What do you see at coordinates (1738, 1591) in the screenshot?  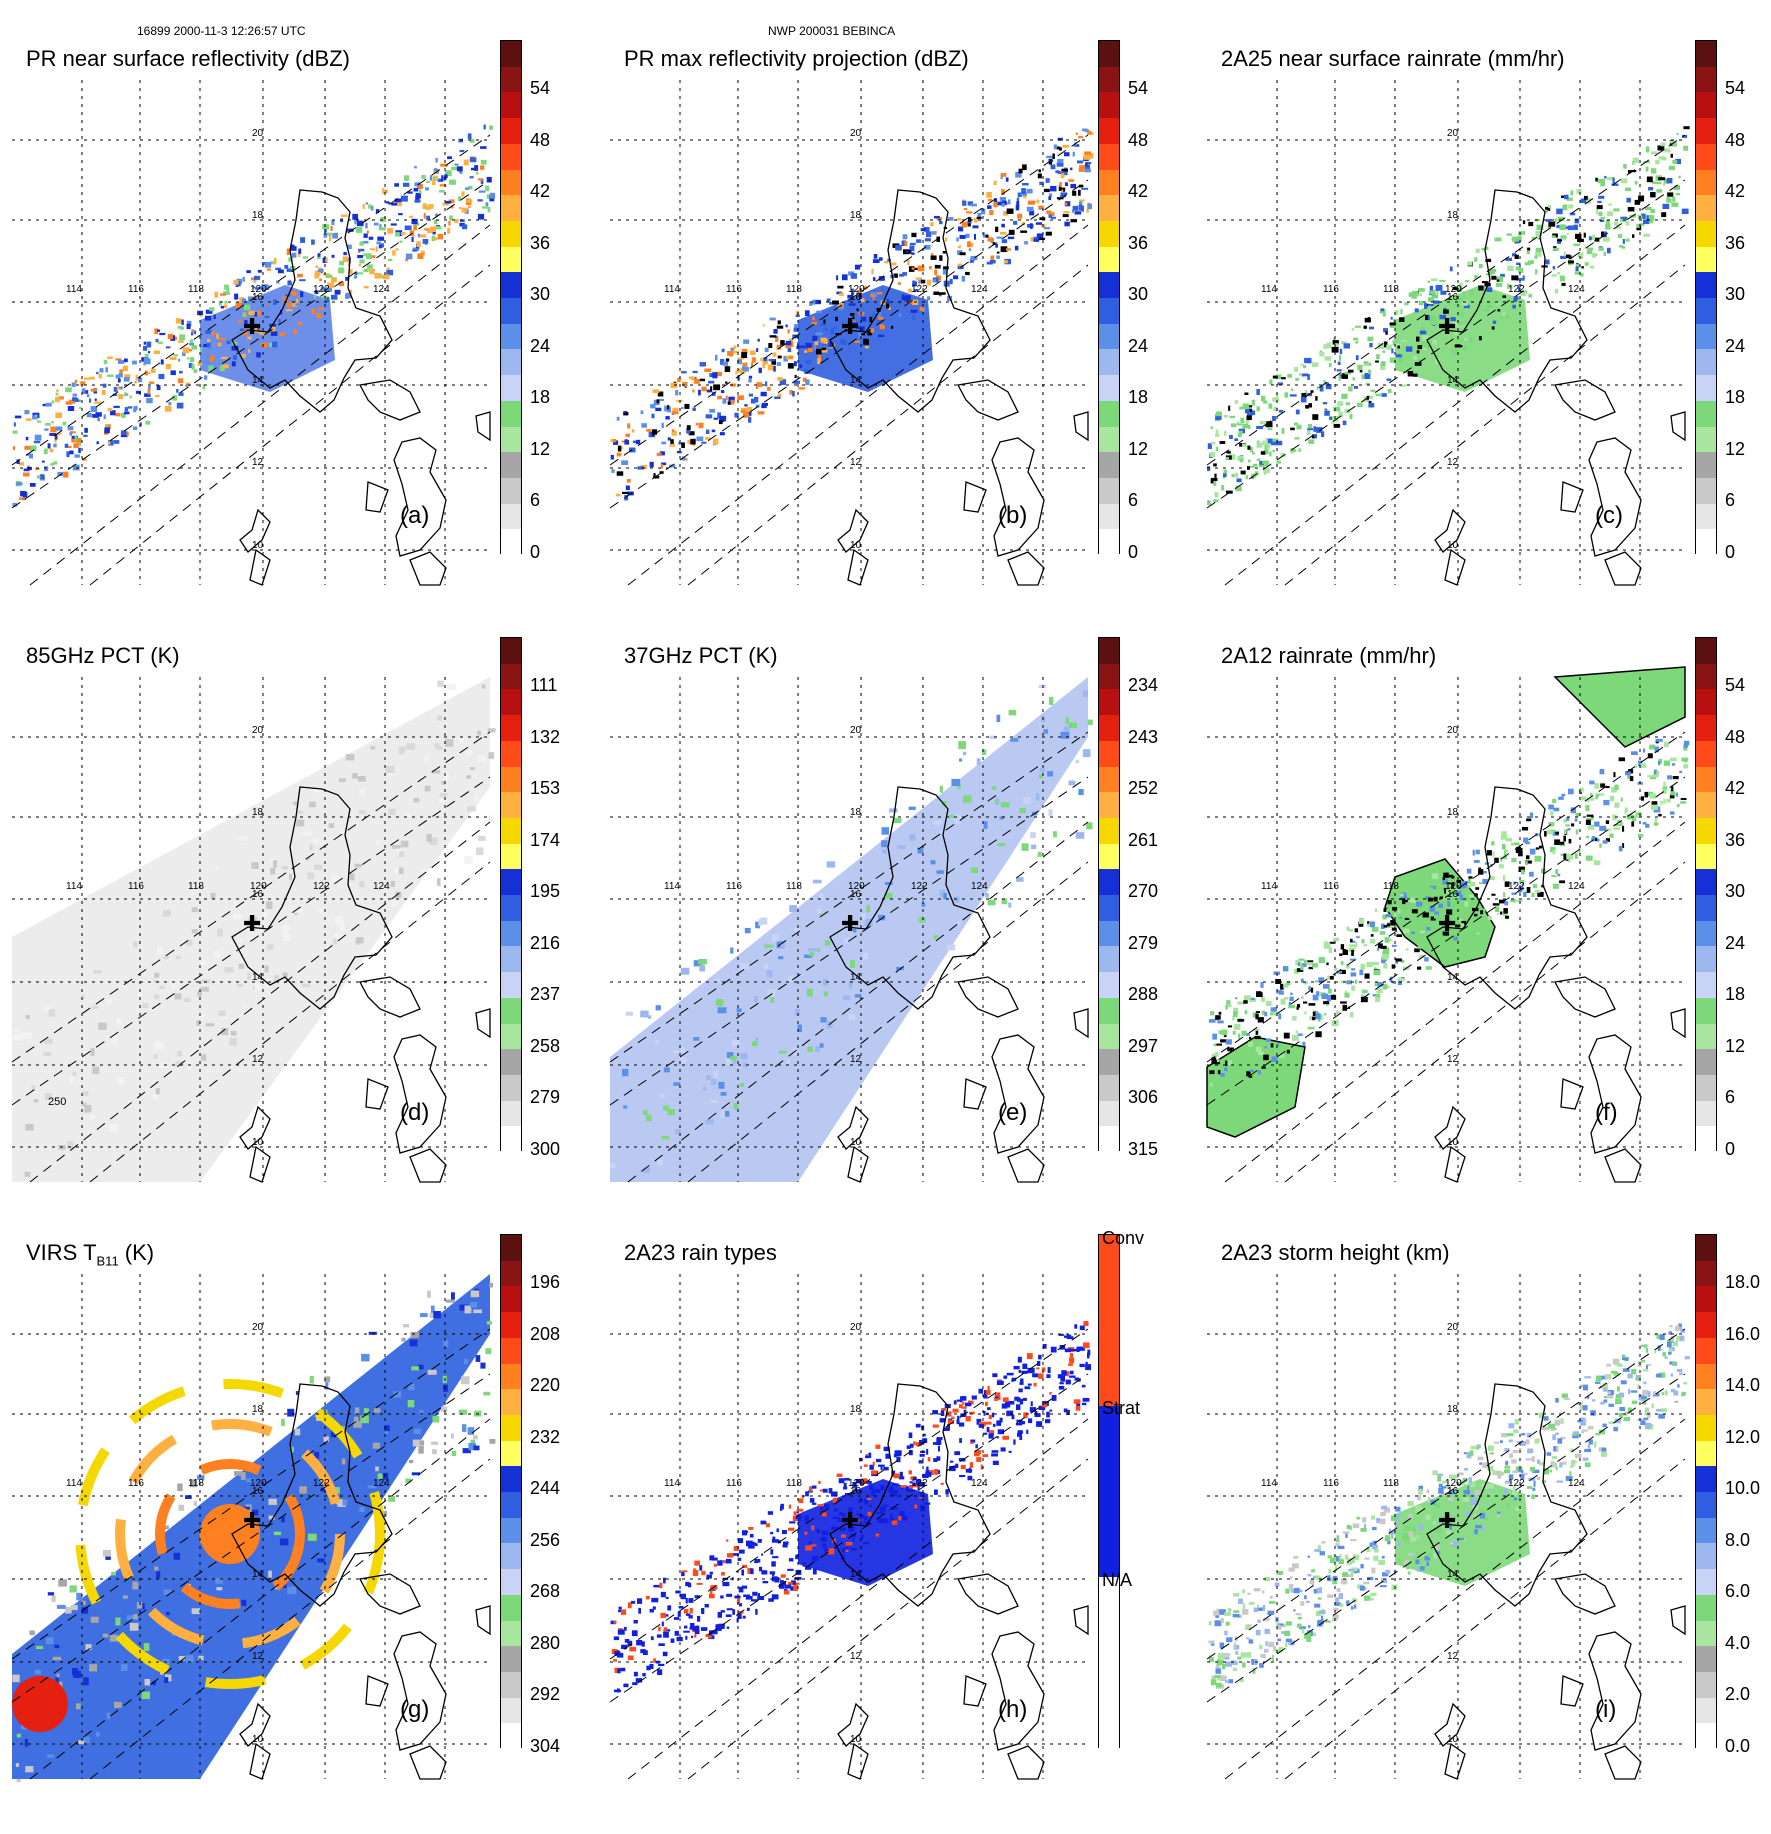 I see `colorbar-tick-label: 6.0` at bounding box center [1738, 1591].